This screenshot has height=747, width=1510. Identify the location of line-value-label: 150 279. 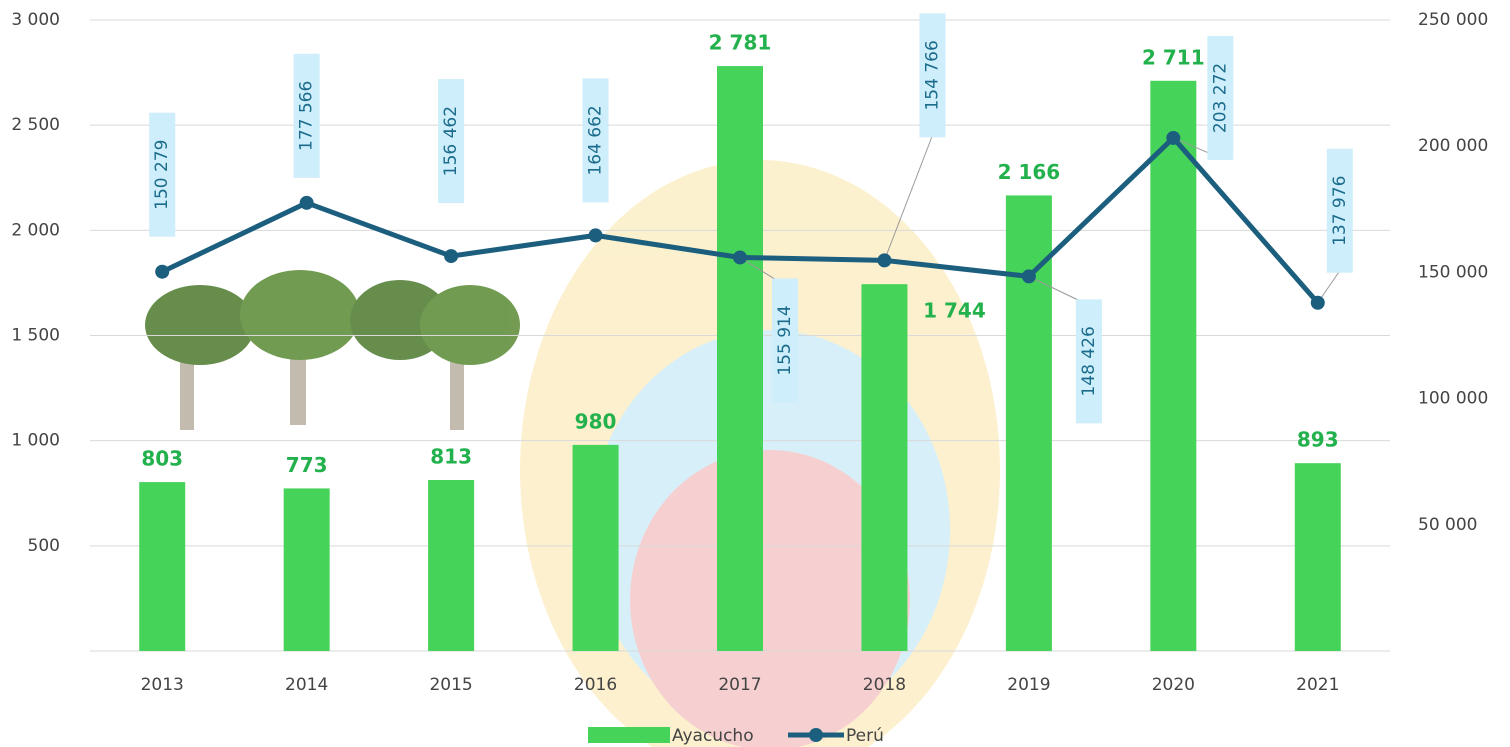
(162, 175).